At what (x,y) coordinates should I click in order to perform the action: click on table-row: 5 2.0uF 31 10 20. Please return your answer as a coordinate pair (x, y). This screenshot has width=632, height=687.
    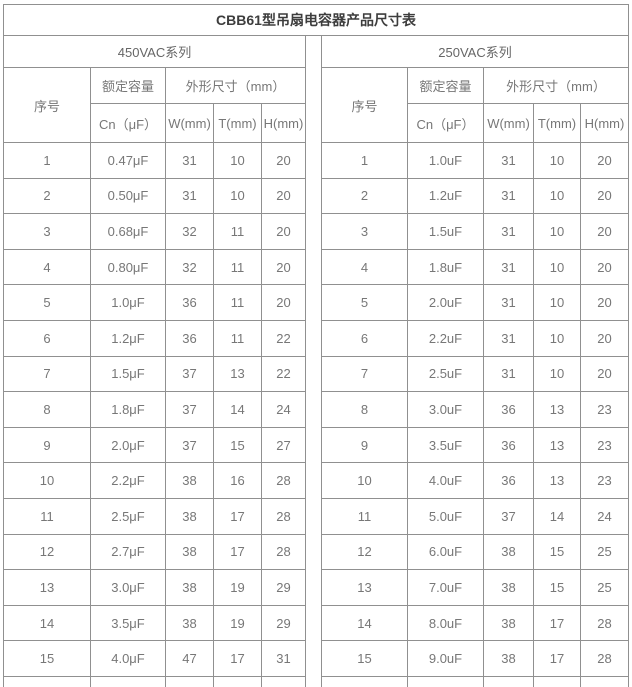
    Looking at the image, I should click on (475, 302).